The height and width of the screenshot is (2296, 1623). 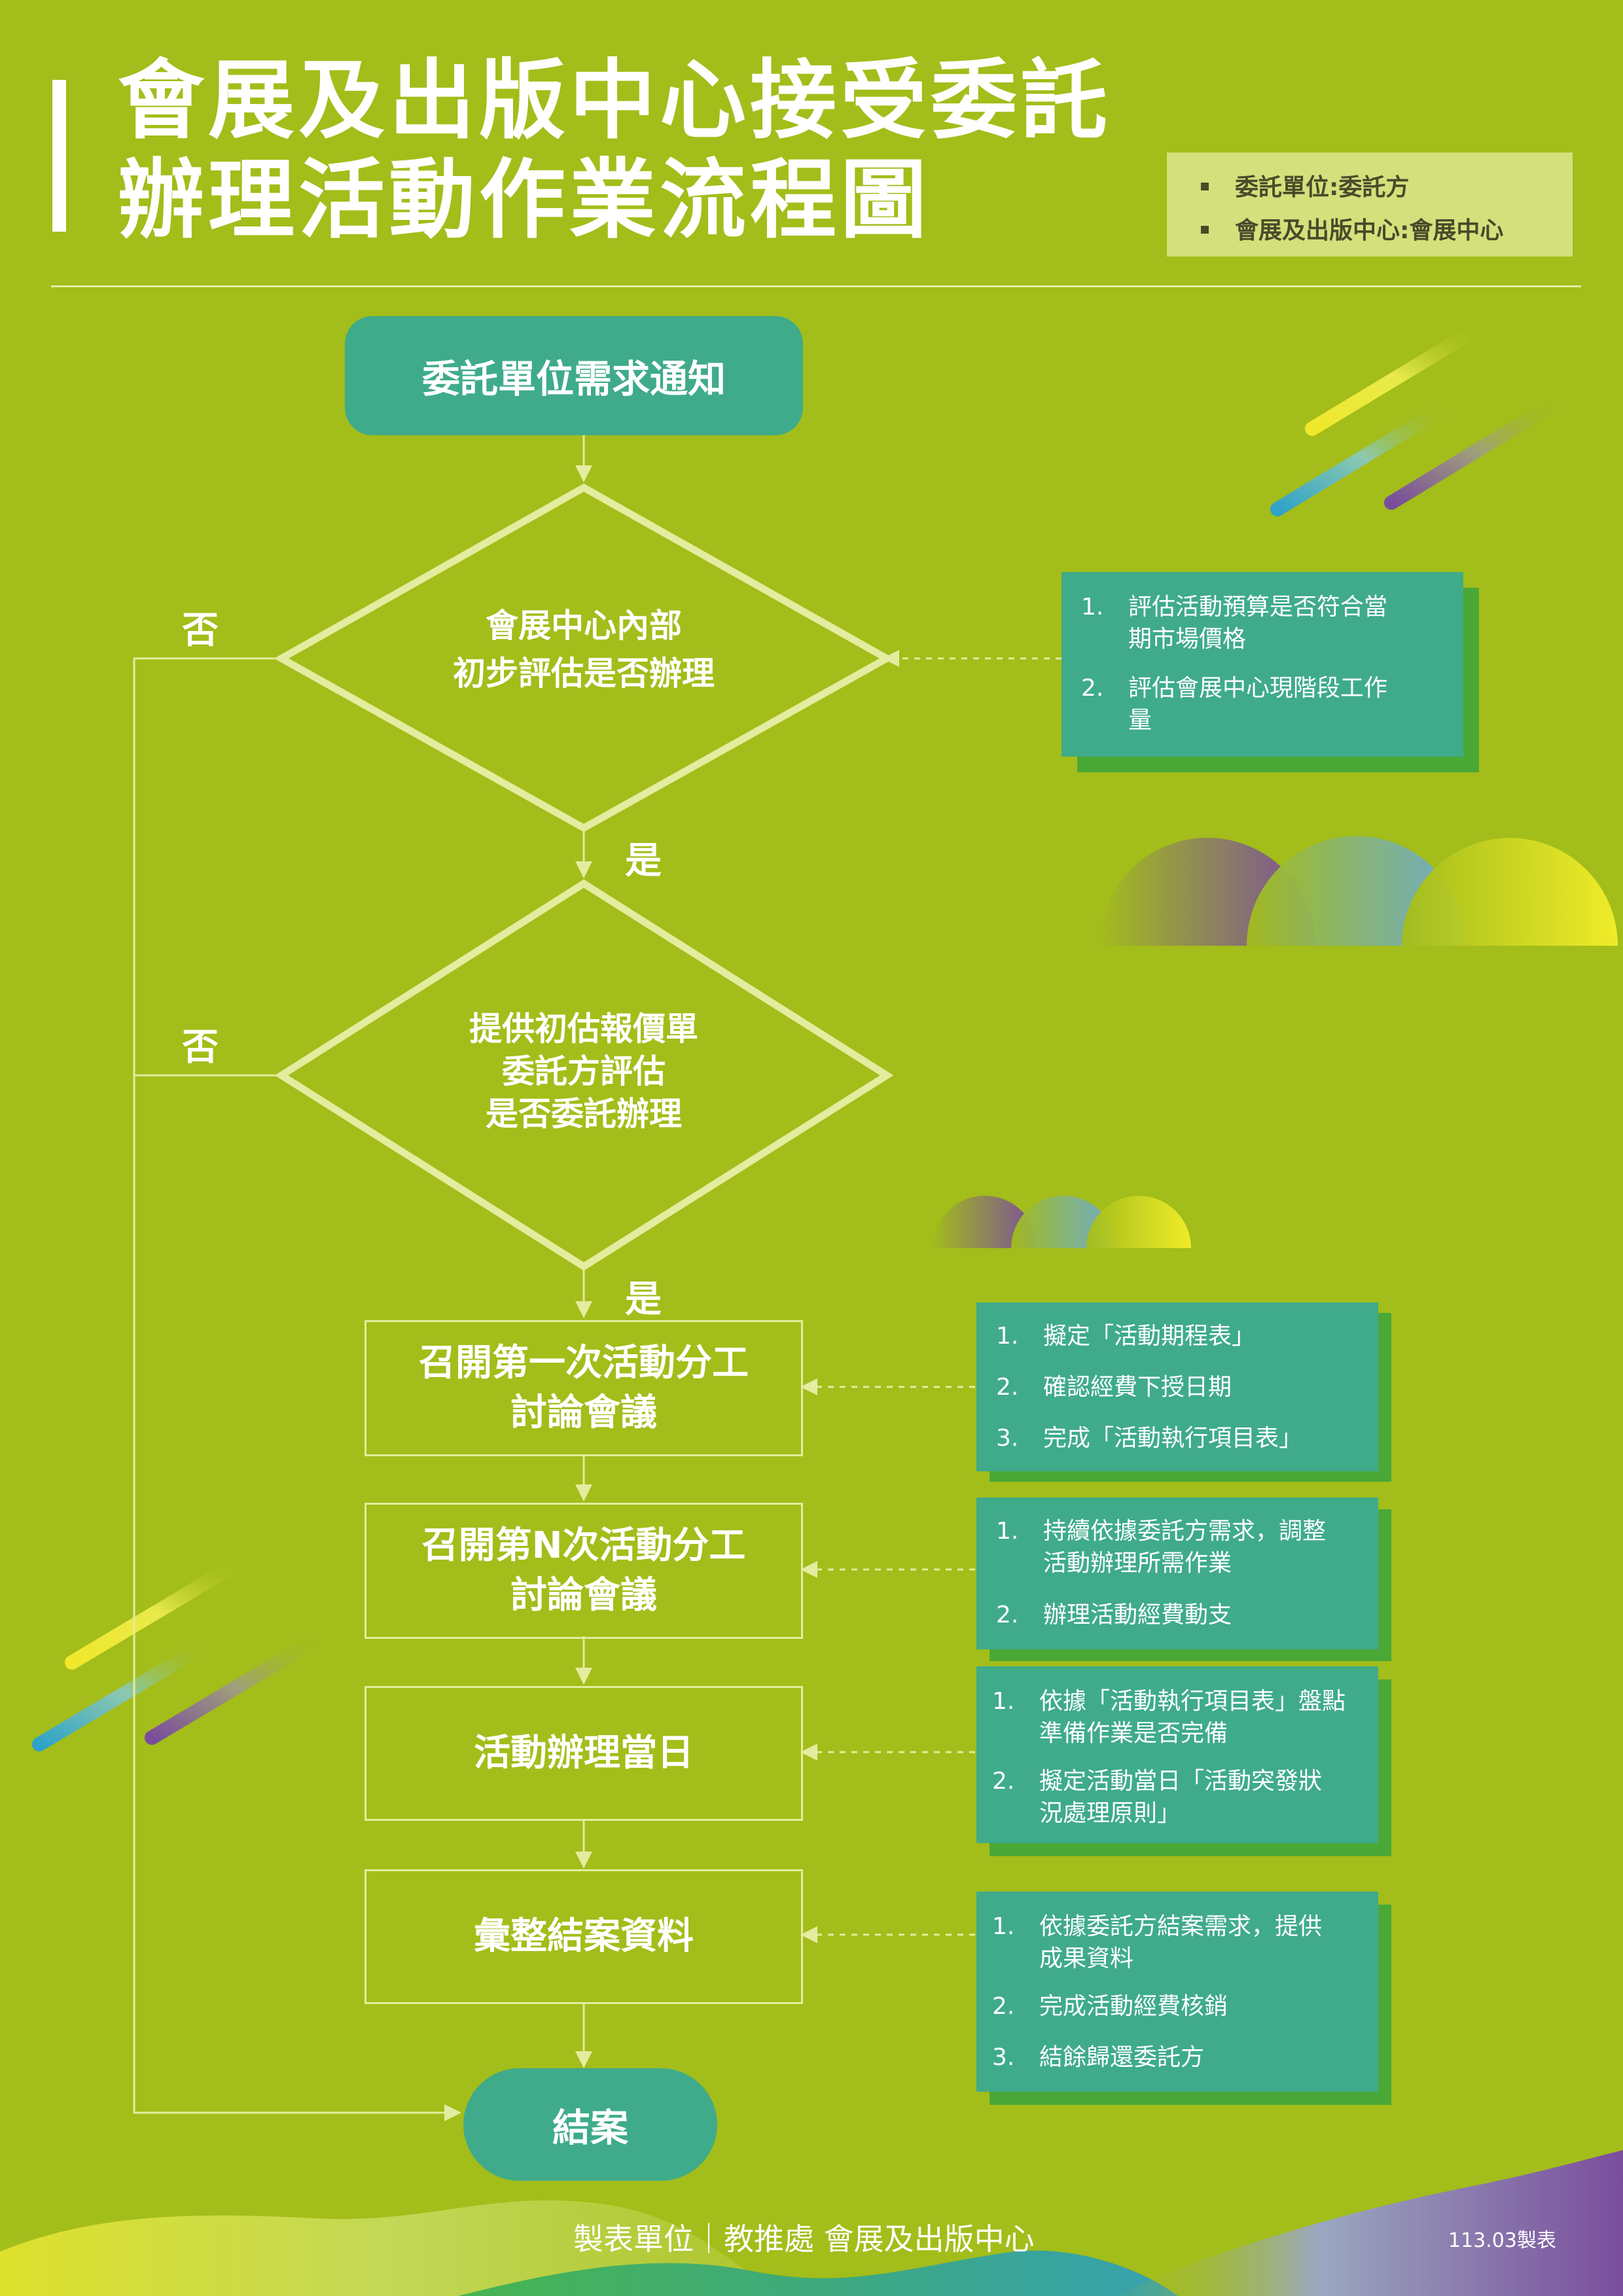 What do you see at coordinates (1322, 187) in the screenshot?
I see `legend-item-label: 委託單位:委託方` at bounding box center [1322, 187].